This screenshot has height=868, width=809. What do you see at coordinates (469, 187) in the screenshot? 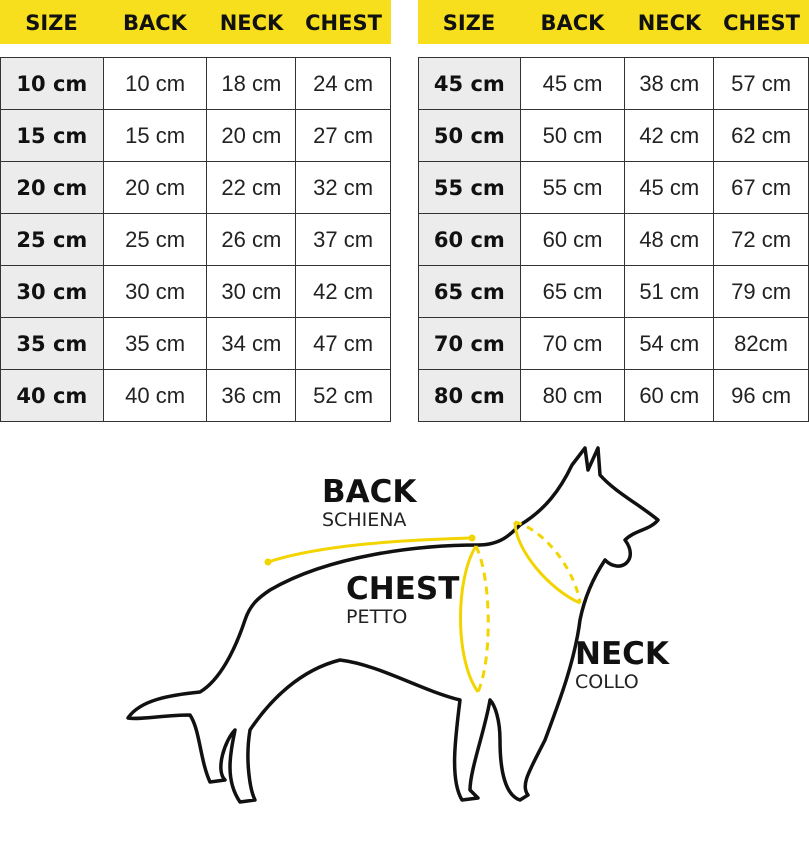
I see `size-cell: 55 cm` at bounding box center [469, 187].